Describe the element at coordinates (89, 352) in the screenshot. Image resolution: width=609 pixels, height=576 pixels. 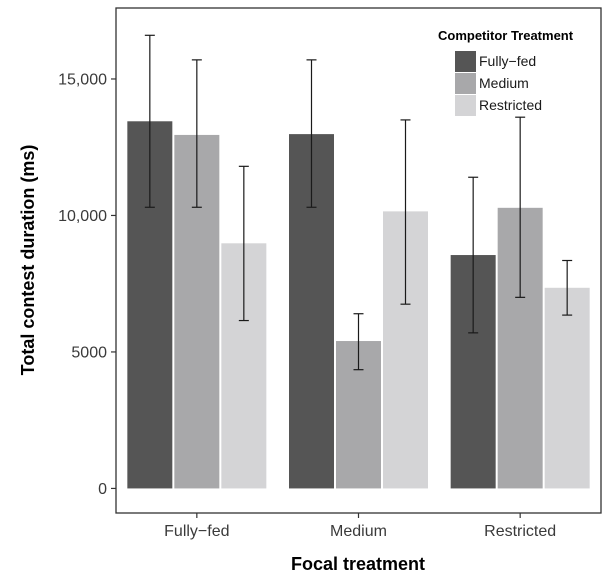
I see `y-tick-label: 5000` at that location.